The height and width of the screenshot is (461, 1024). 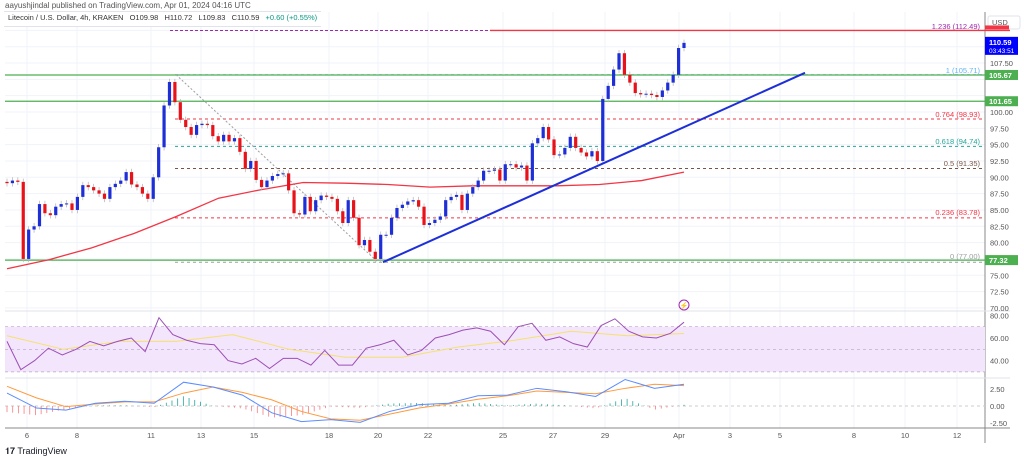 What do you see at coordinates (999, 243) in the screenshot?
I see `price-tick: 80.00` at bounding box center [999, 243].